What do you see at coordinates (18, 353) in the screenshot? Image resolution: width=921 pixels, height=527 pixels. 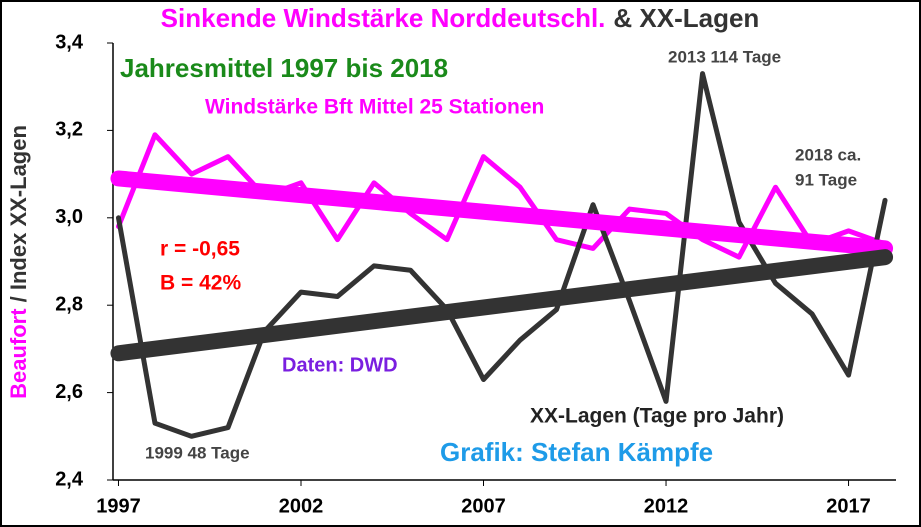 I see `ylabel: Beaufort` at bounding box center [18, 353].